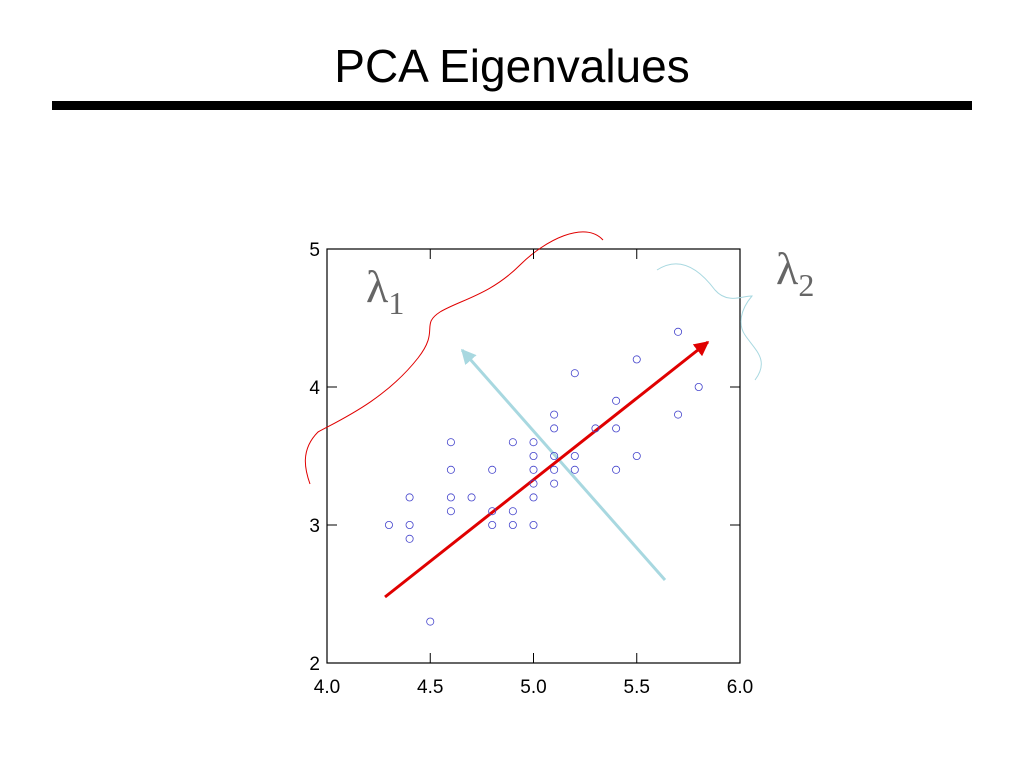 The image size is (1024, 768). Describe the element at coordinates (314, 250) in the screenshot. I see `y-tick-label: 5` at that location.